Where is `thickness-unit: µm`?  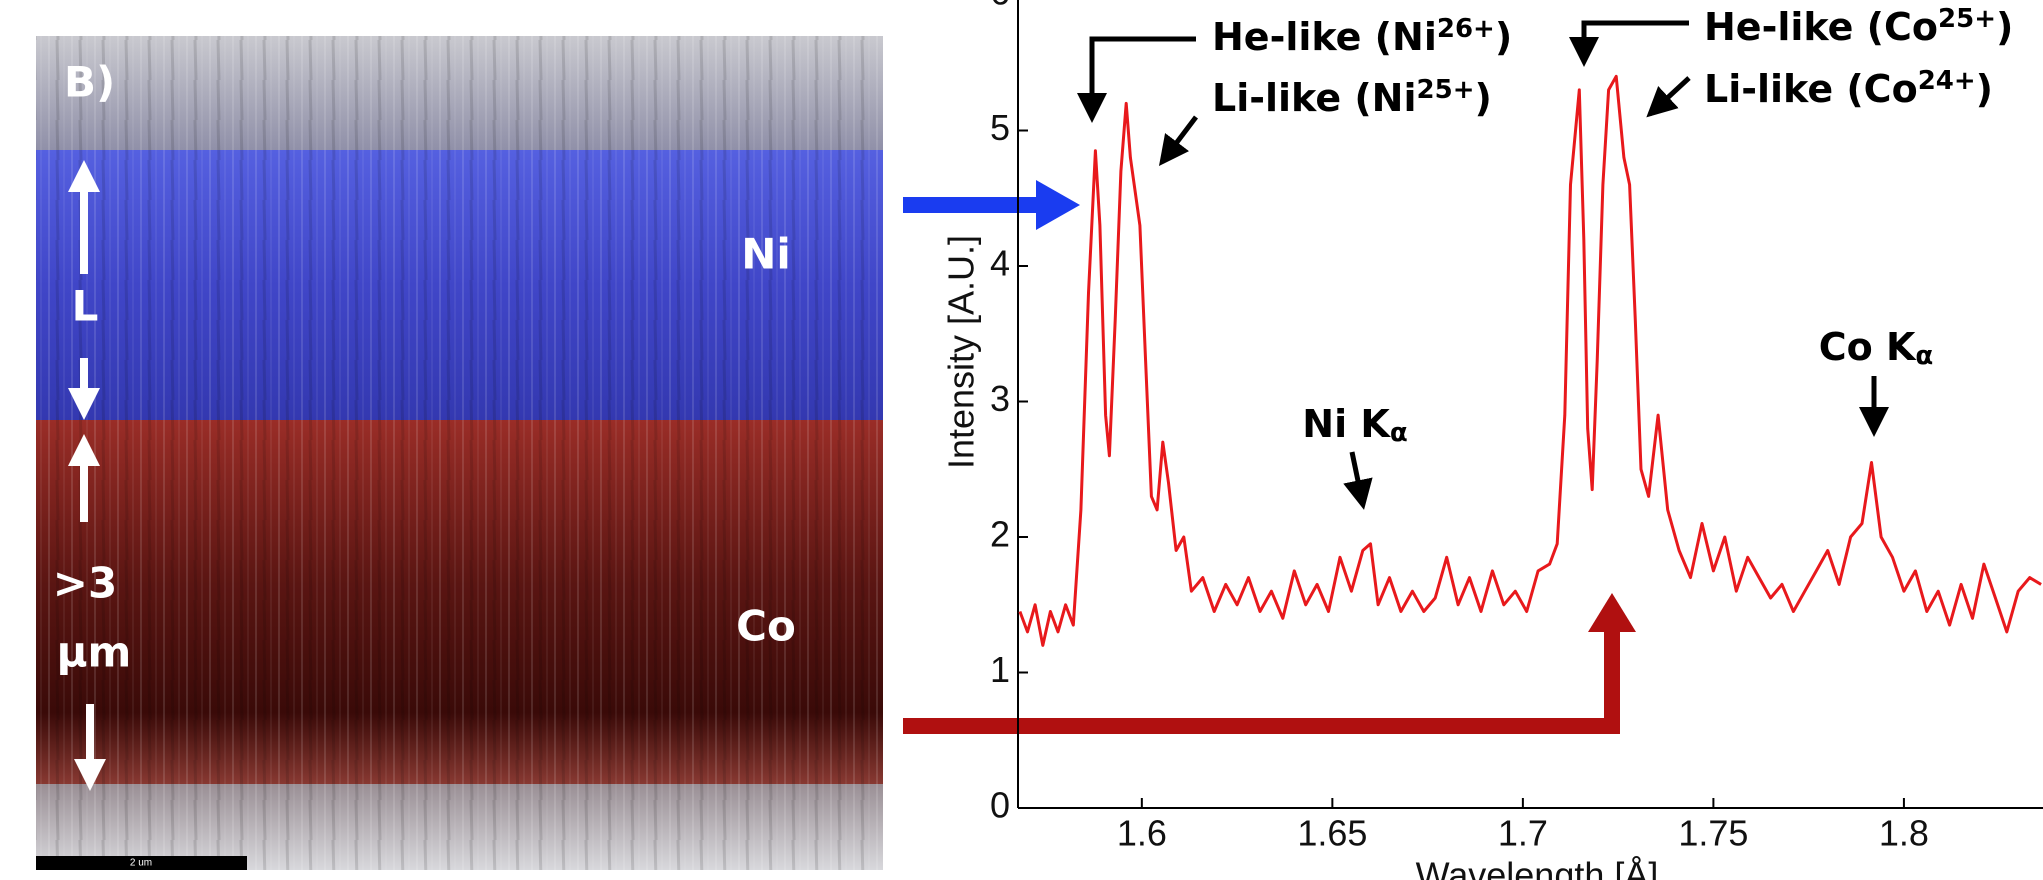
thickness-unit: µm is located at coordinates (94, 652).